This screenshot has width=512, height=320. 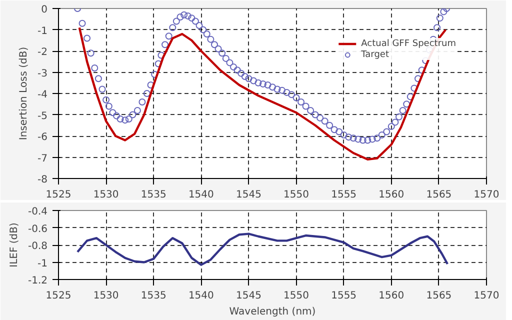 I want to click on legend-label: Target, so click(x=375, y=54).